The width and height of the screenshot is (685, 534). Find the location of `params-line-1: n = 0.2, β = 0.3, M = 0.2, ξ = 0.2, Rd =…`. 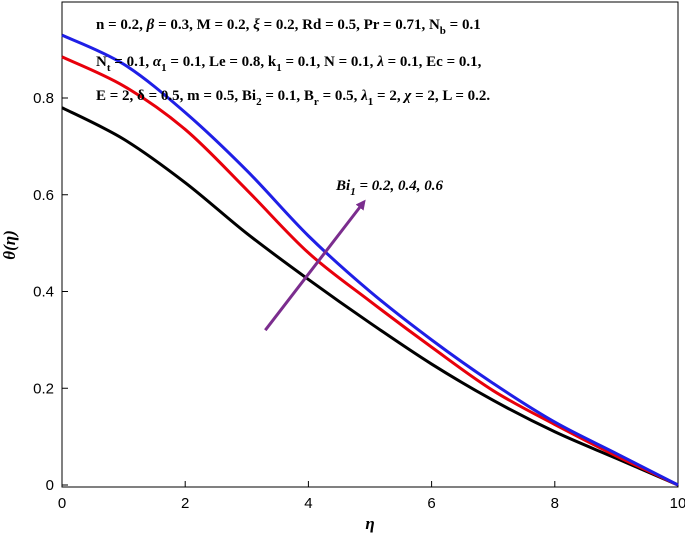

params-line-1: n = 0.2, β = 0.3, M = 0.2, ξ = 0.2, Rd =… is located at coordinates (288, 27).